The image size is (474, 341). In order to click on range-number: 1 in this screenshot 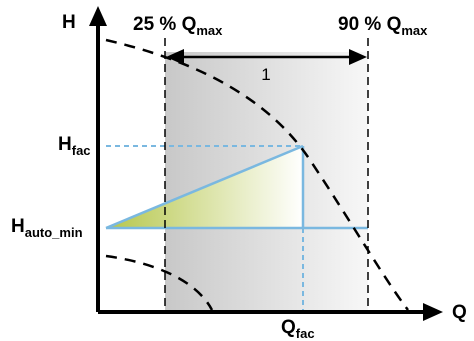, I will do `click(265, 74)`.